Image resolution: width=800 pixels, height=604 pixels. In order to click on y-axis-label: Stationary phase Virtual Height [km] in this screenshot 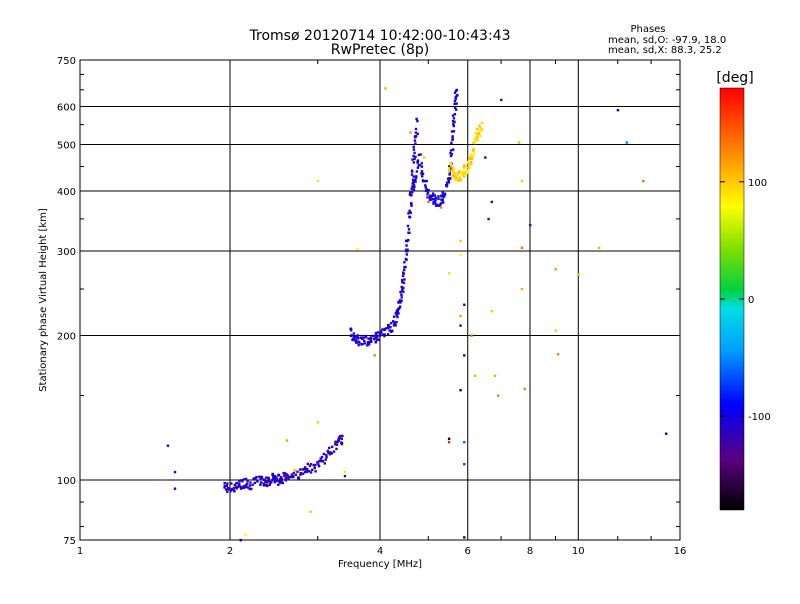, I will do `click(43, 300)`.